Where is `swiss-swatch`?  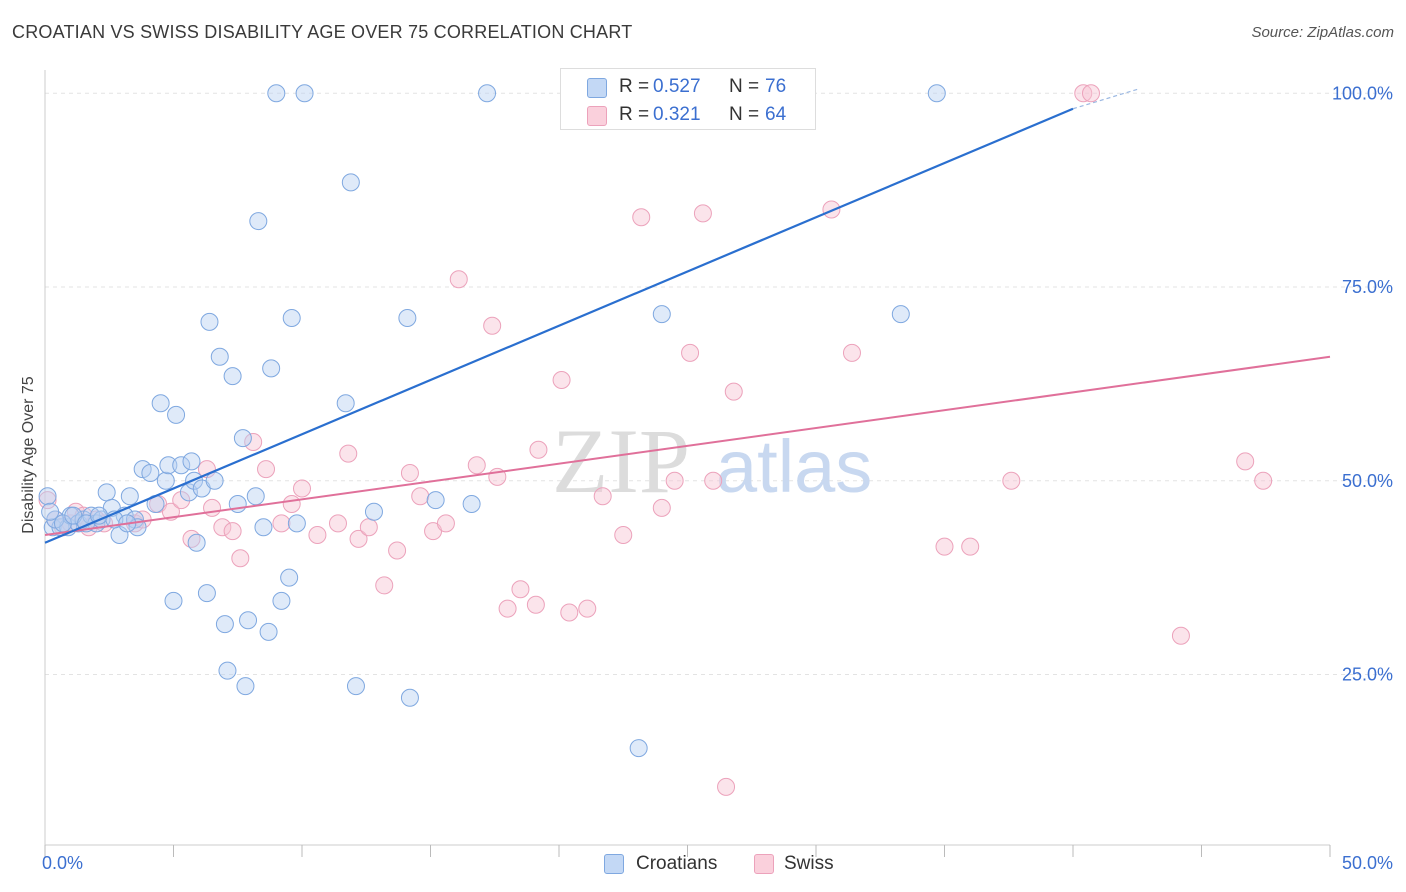 swiss-swatch is located at coordinates (597, 116).